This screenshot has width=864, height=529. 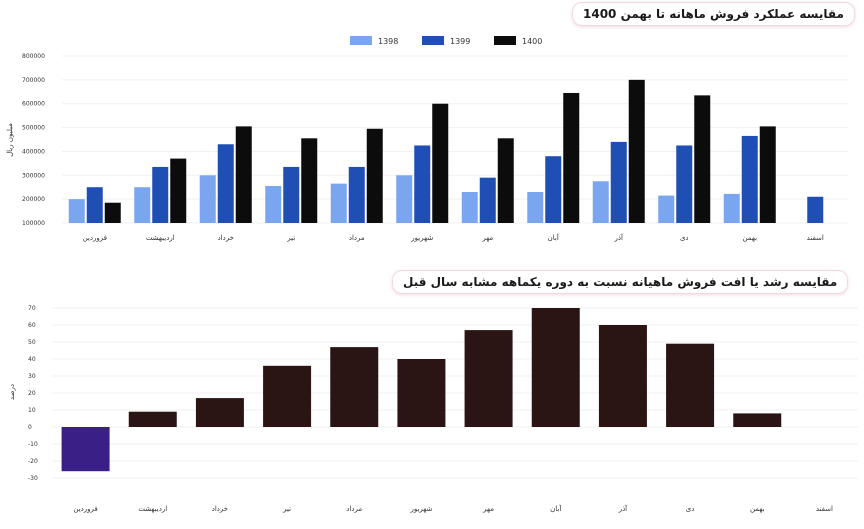 I want to click on y-tick-label: 40, so click(x=32, y=359).